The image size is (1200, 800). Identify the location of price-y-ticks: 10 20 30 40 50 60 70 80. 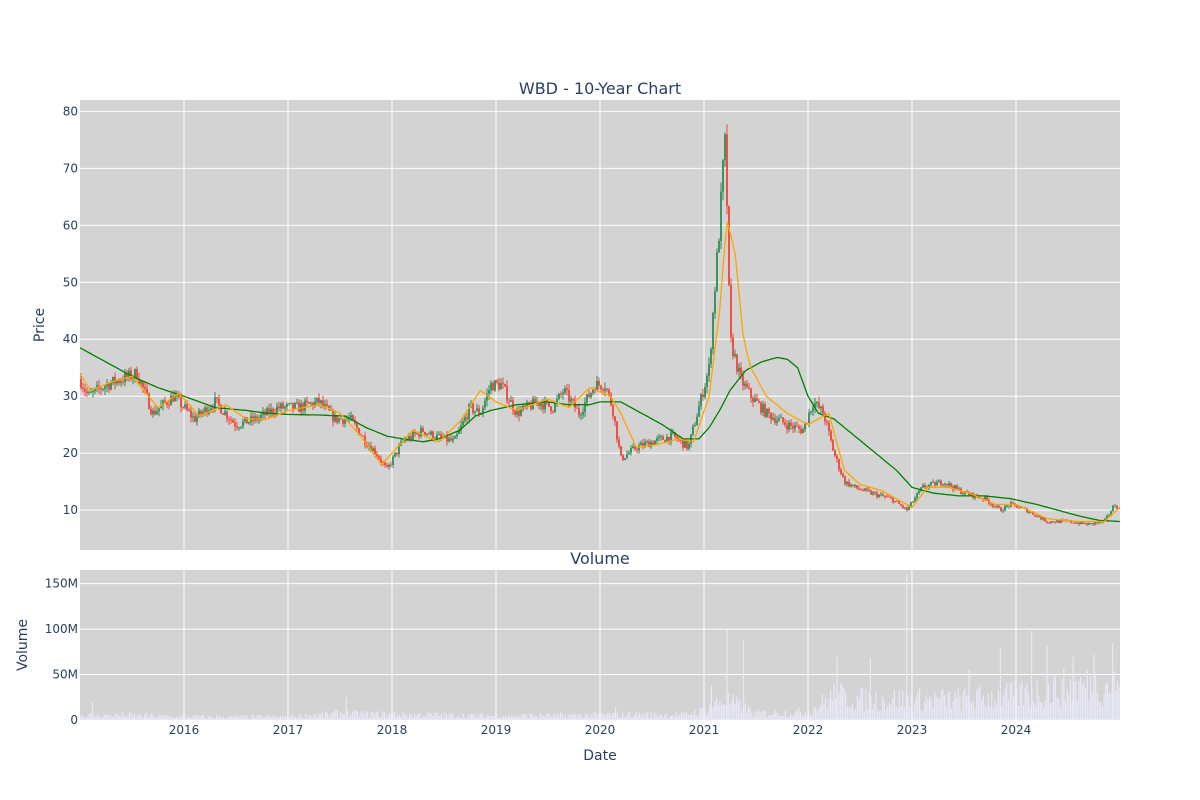
(70, 310).